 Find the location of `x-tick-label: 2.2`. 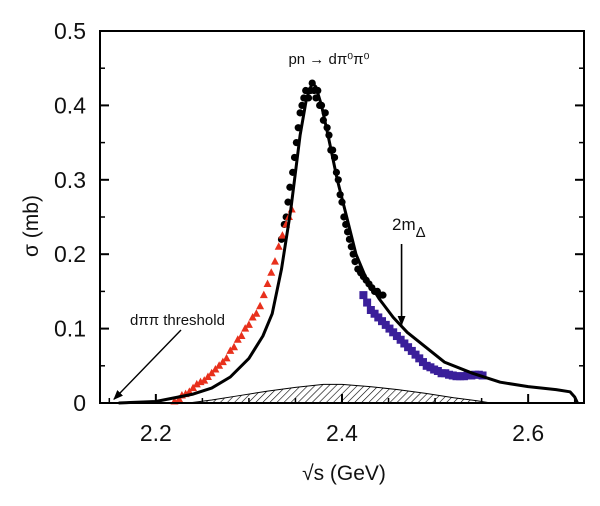

x-tick-label: 2.2 is located at coordinates (156, 433).